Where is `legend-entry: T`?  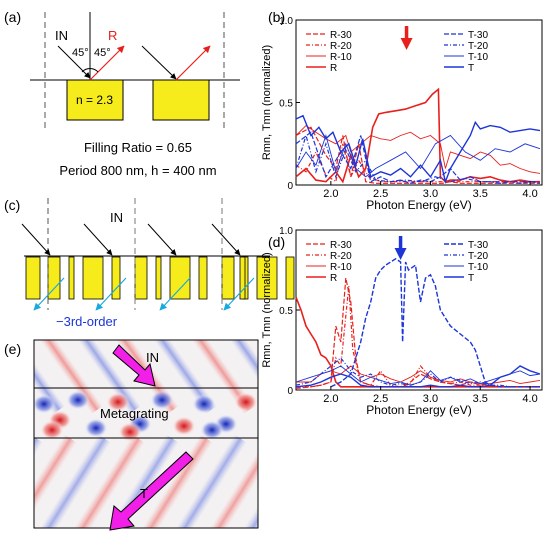
legend-entry: T is located at coordinates (471, 278).